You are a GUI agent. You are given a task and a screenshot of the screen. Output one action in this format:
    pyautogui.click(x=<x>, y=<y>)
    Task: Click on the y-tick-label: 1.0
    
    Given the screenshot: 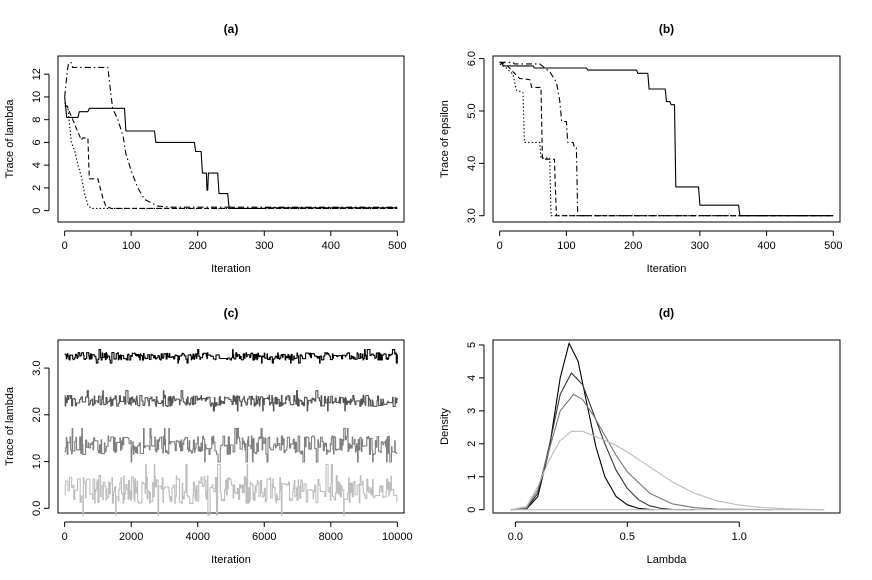 What is the action you would take?
    pyautogui.click(x=37, y=461)
    